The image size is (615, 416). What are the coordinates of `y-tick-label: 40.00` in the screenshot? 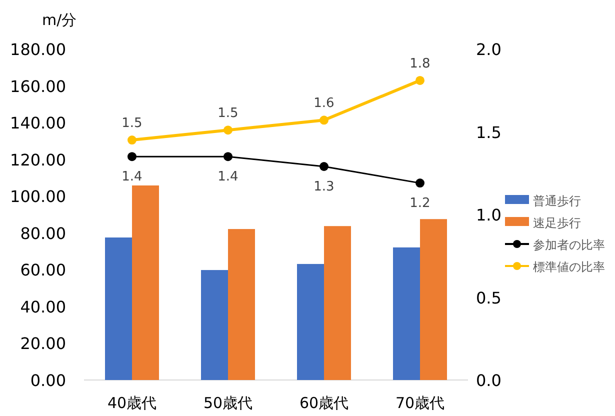 It's located at (43, 306).